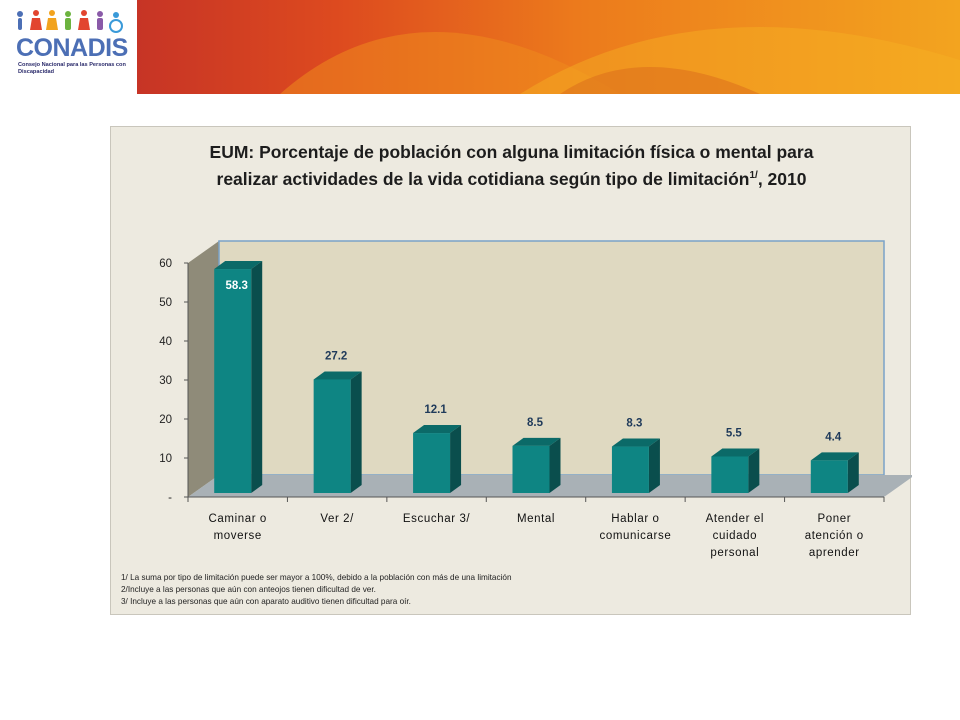 Image resolution: width=960 pixels, height=720 pixels. What do you see at coordinates (165, 342) in the screenshot?
I see `y-tick-label: 40` at bounding box center [165, 342].